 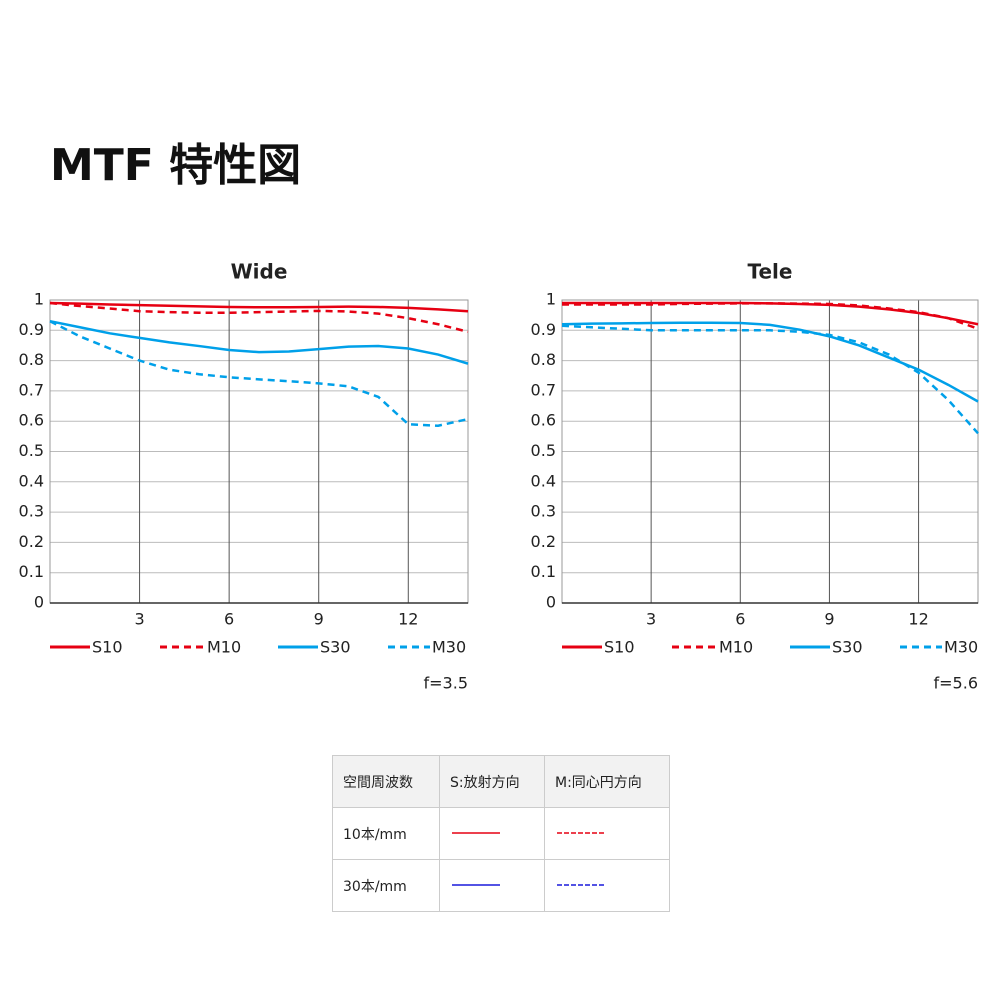 I want to click on header-cell: 空間周波数, so click(x=386, y=781).